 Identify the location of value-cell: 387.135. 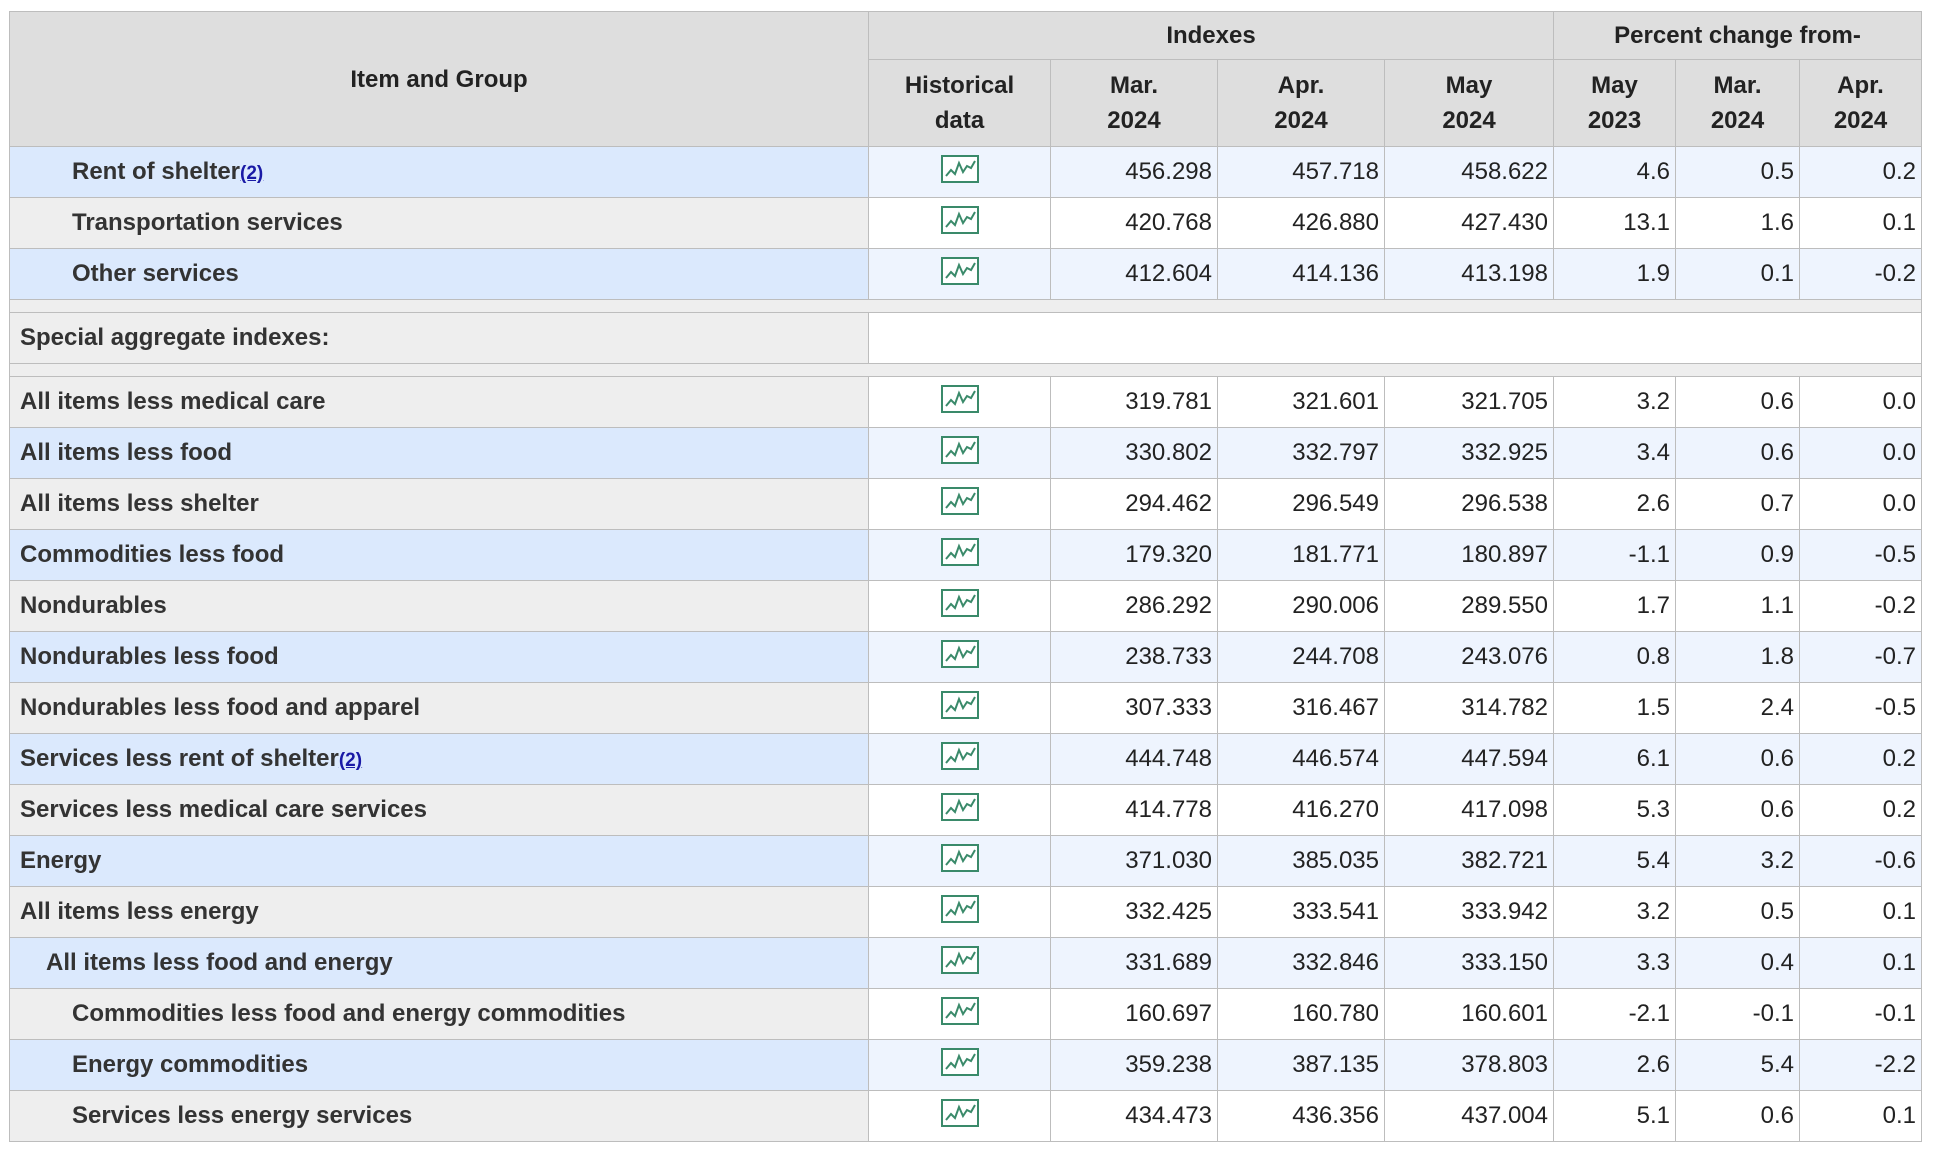
(1301, 1065).